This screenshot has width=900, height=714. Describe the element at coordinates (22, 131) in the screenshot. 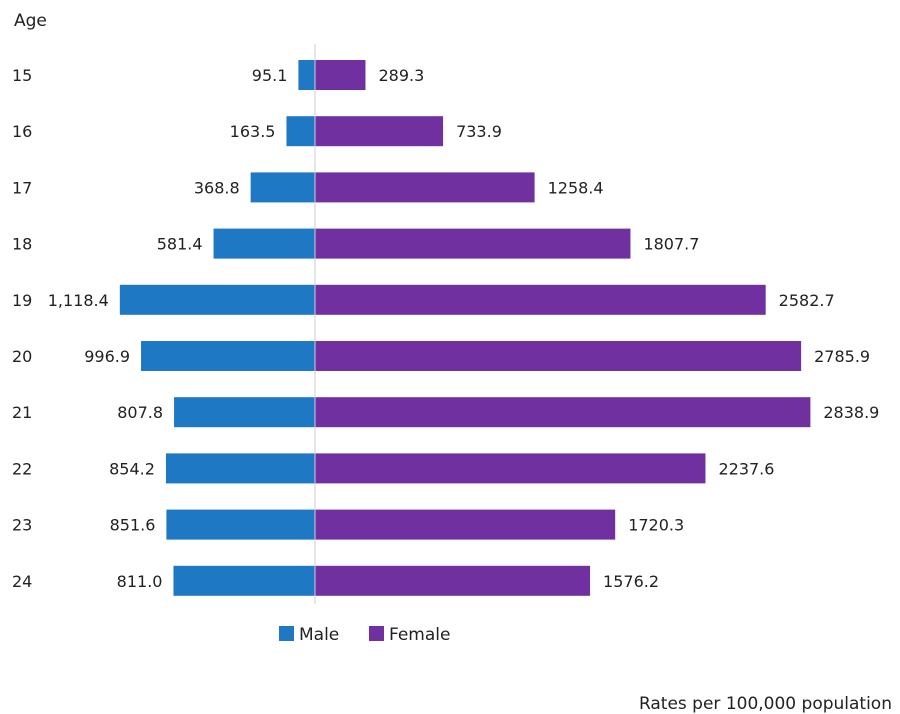

I see `age-tick-16: 16` at that location.